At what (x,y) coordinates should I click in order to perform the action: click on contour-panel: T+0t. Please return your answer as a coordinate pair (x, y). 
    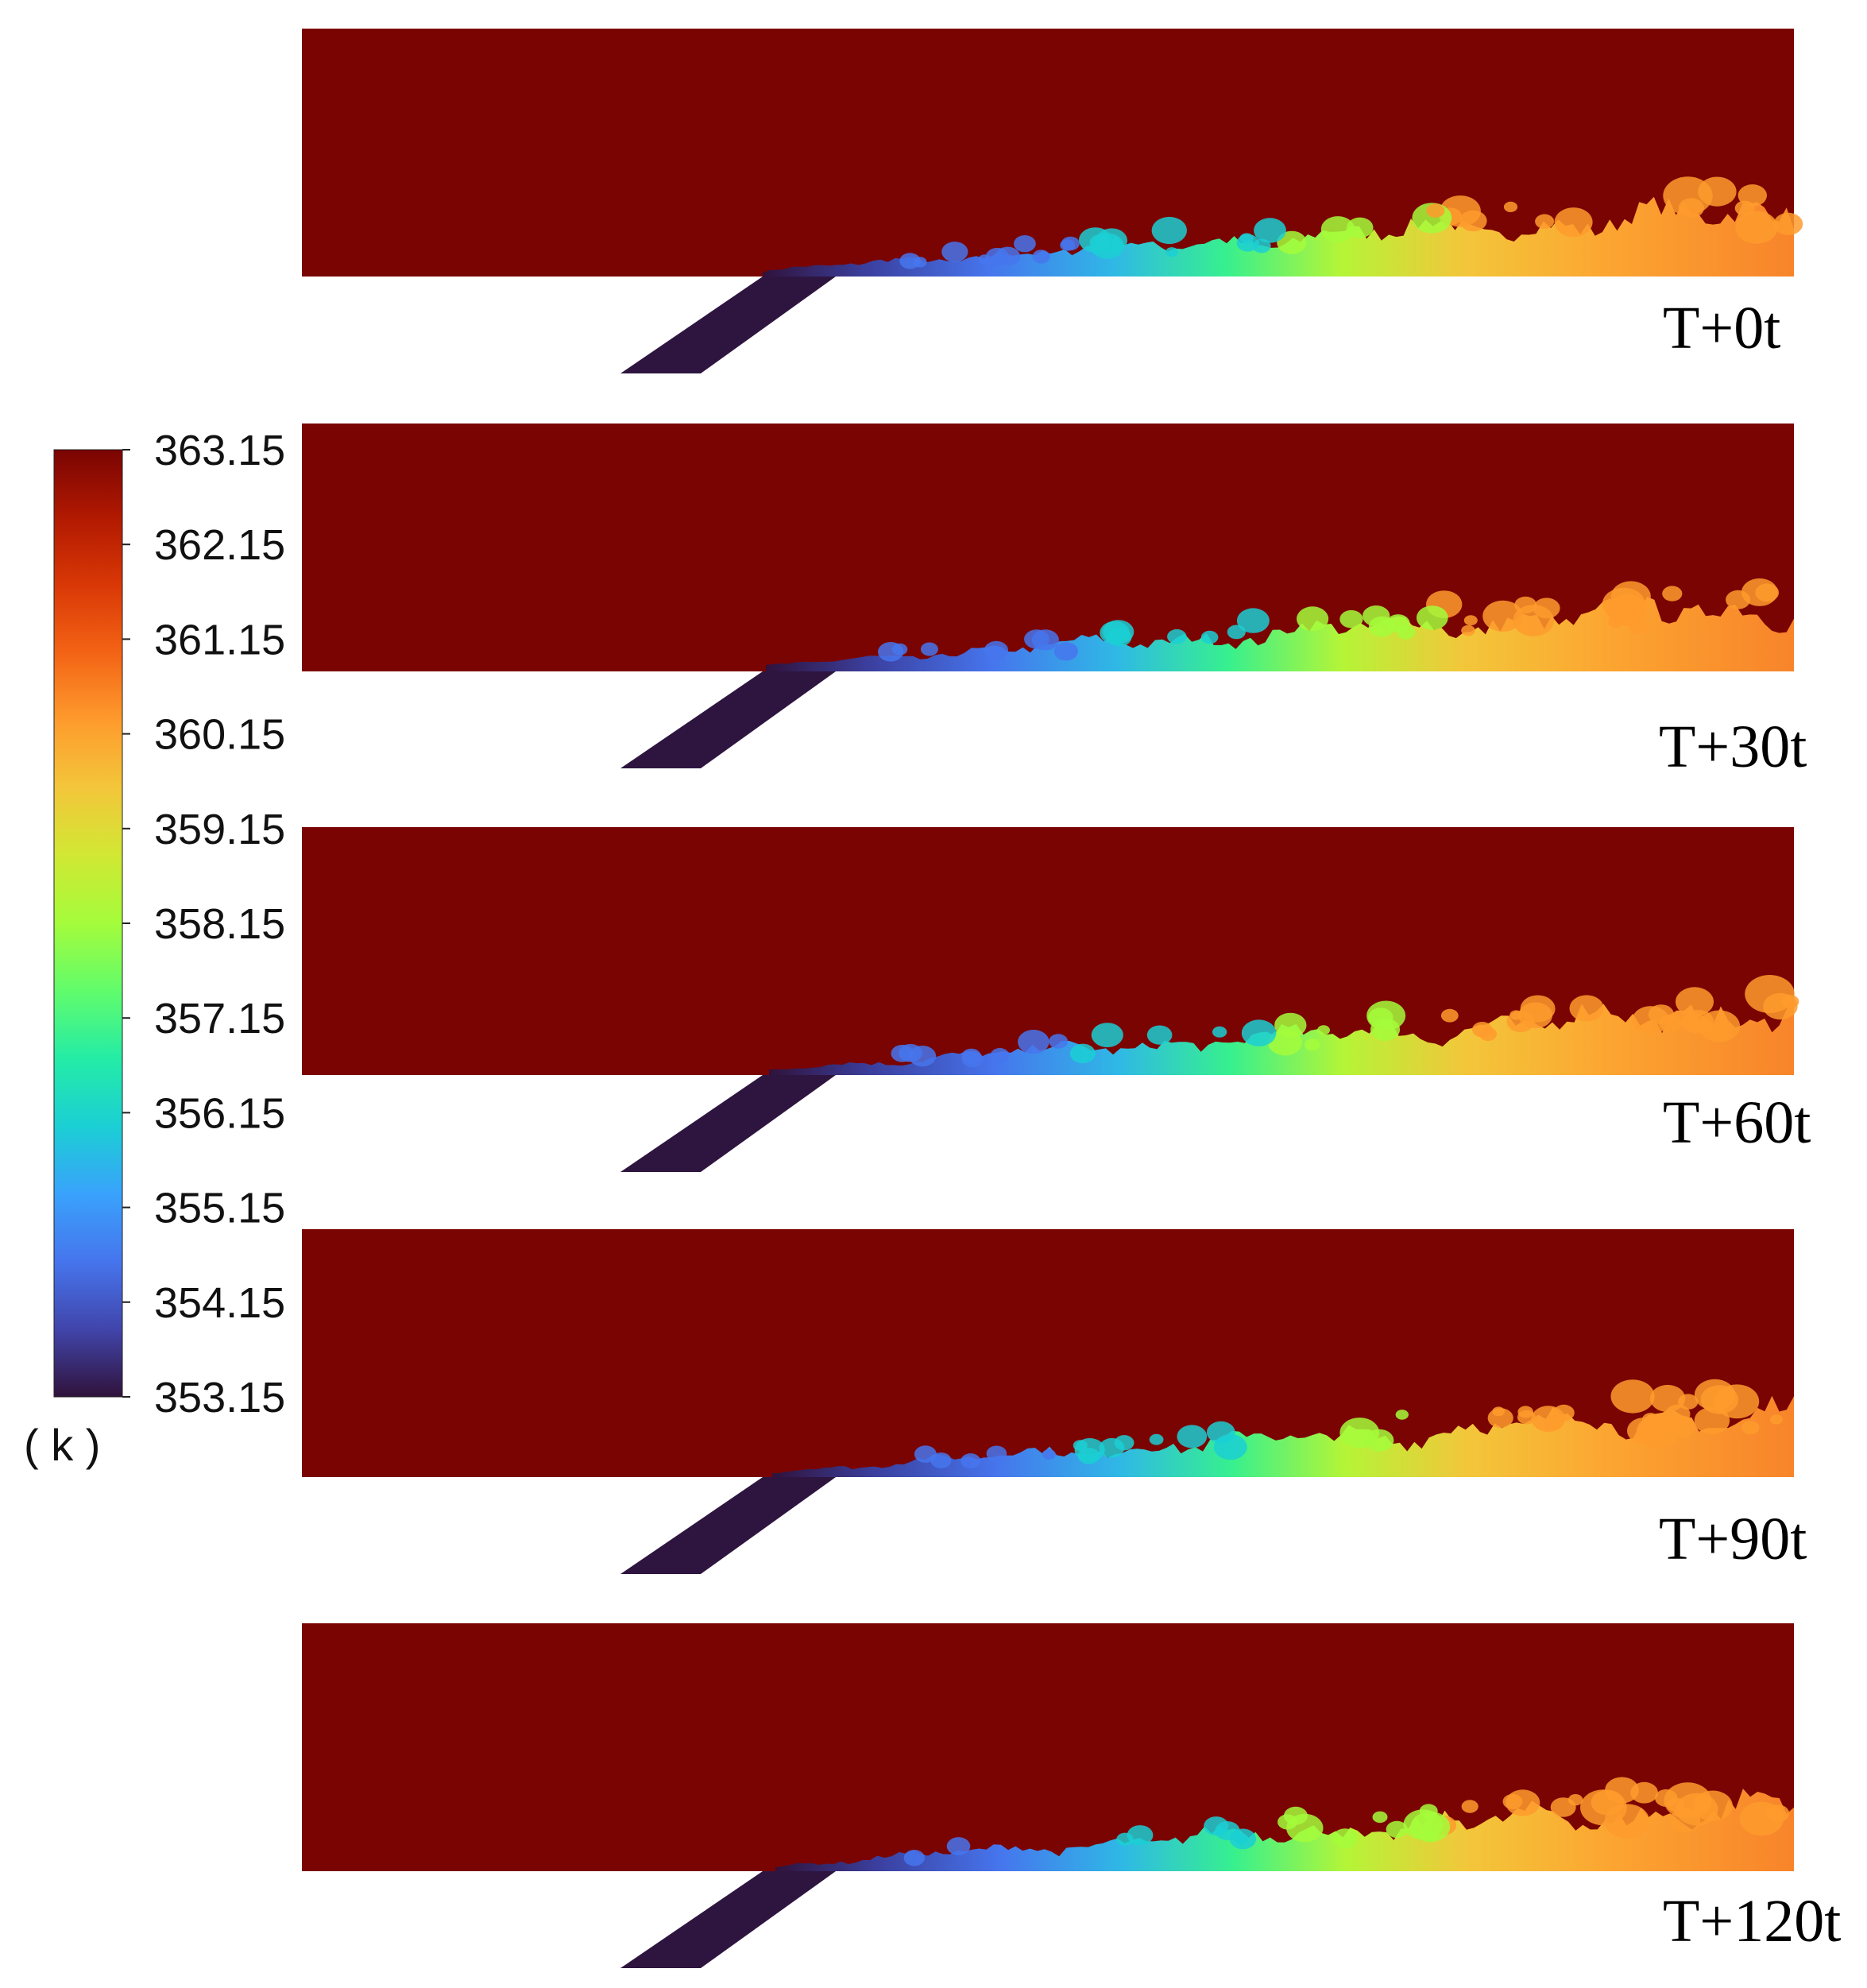
    Looking at the image, I should click on (1053, 201).